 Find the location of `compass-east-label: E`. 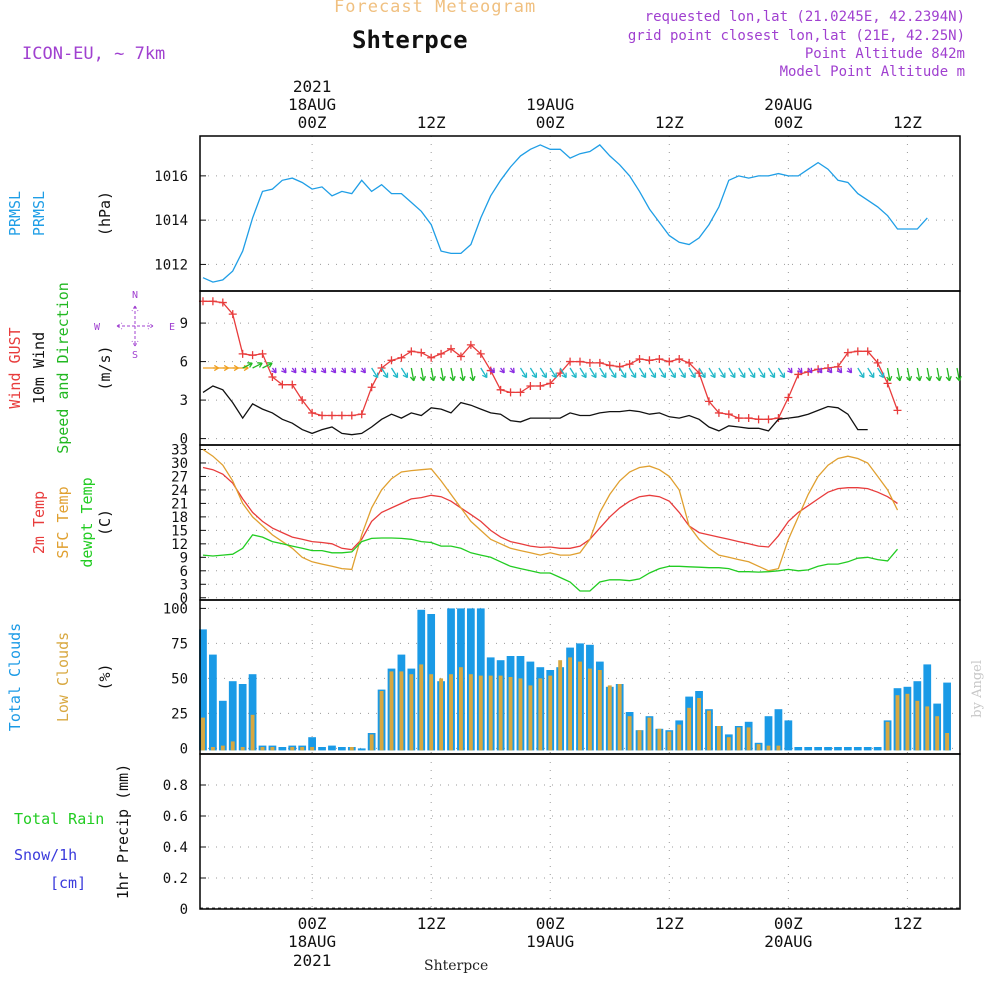

compass-east-label: E is located at coordinates (172, 327).